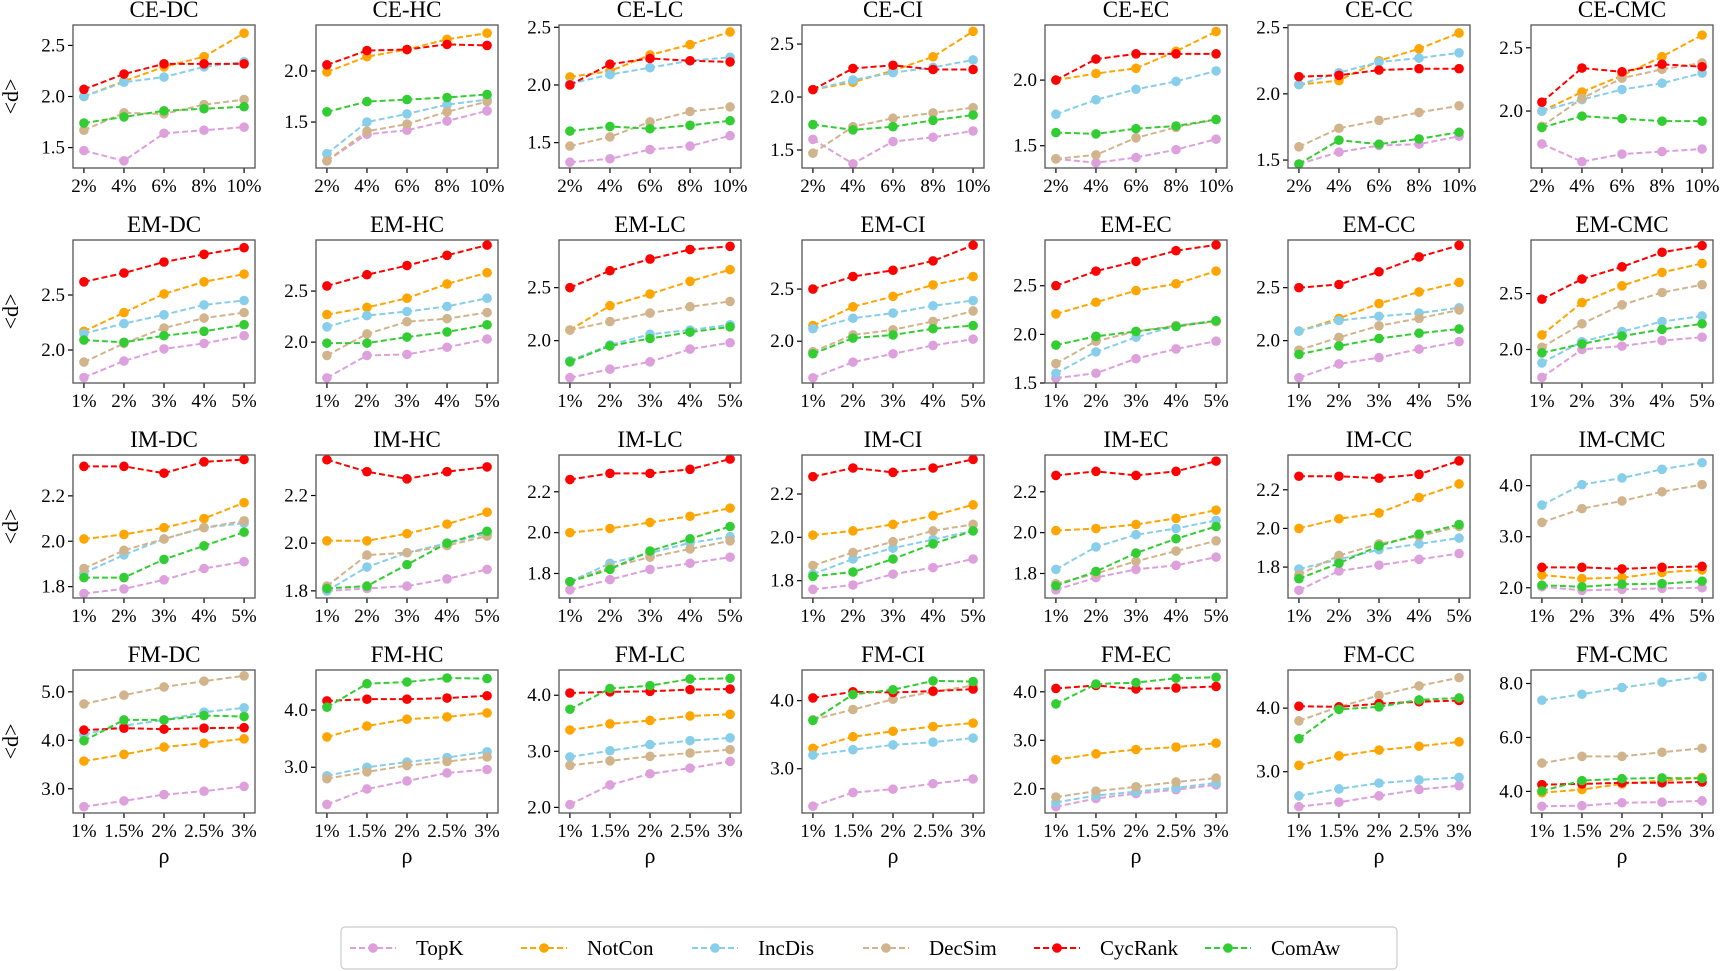 Image resolution: width=1725 pixels, height=971 pixels. Describe the element at coordinates (1025, 334) in the screenshot. I see `y-tick-label: 2.0` at that location.